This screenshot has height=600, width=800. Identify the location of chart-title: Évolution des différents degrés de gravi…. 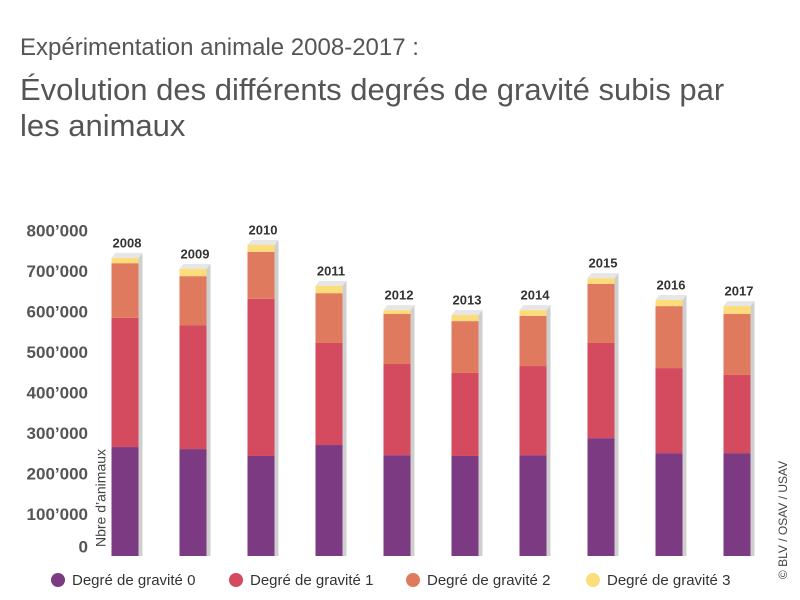
(372, 107).